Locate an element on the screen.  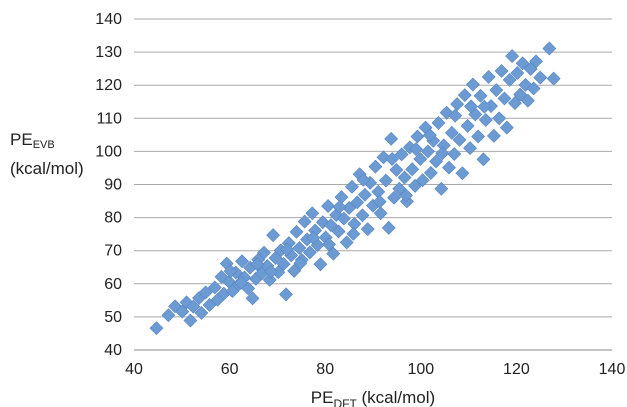
y-tick-label: 50 is located at coordinates (113, 317).